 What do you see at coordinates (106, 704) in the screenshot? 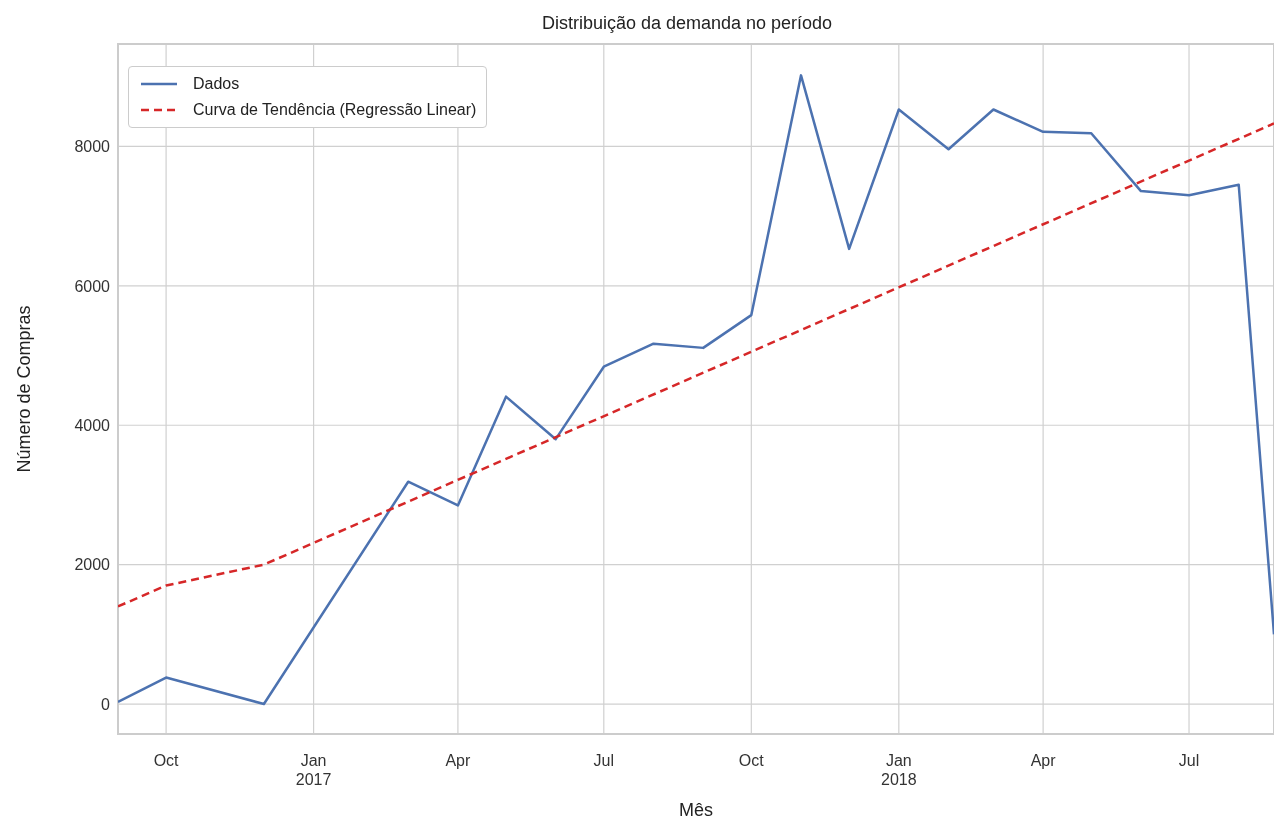
I see `y-tick-label: 0` at bounding box center [106, 704].